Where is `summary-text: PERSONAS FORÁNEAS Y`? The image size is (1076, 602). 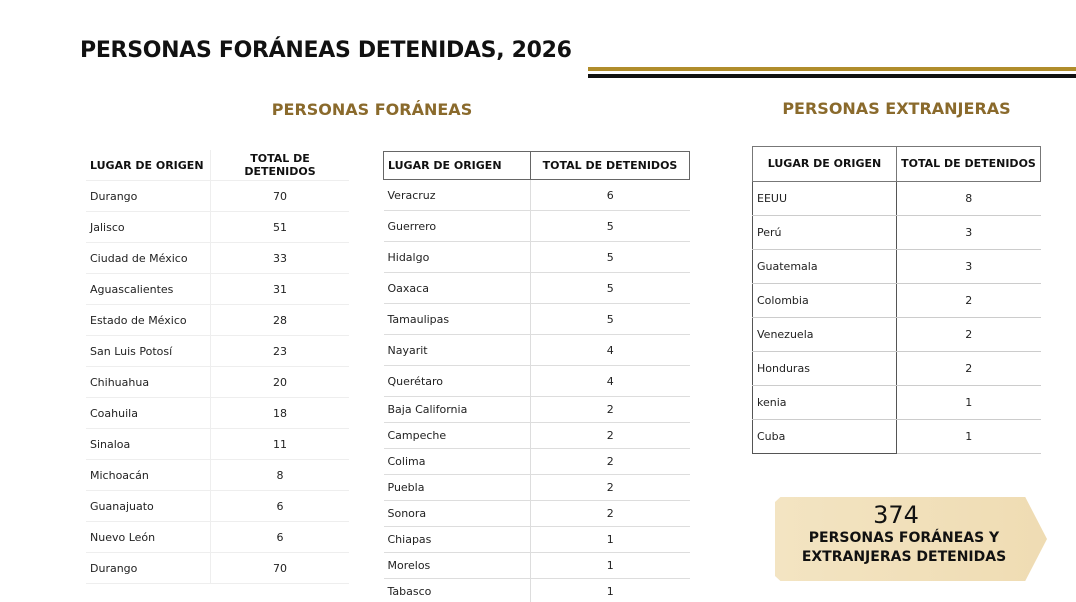
summary-text: PERSONAS FORÁNEAS Y is located at coordinates (904, 538).